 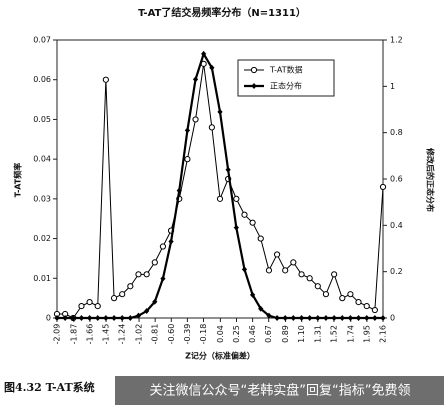 What do you see at coordinates (285, 334) in the screenshot?
I see `x-tick-label: 0.89` at bounding box center [285, 334].